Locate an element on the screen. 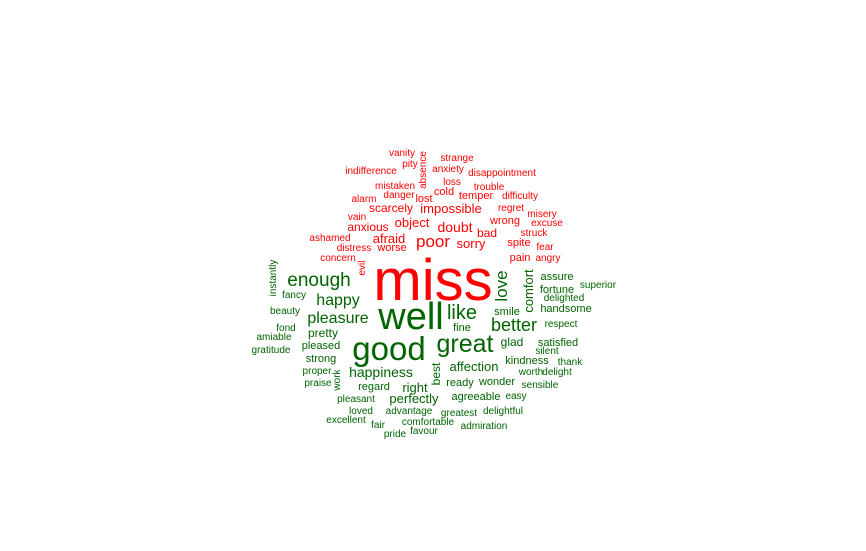  word-spite: spite is located at coordinates (518, 243).